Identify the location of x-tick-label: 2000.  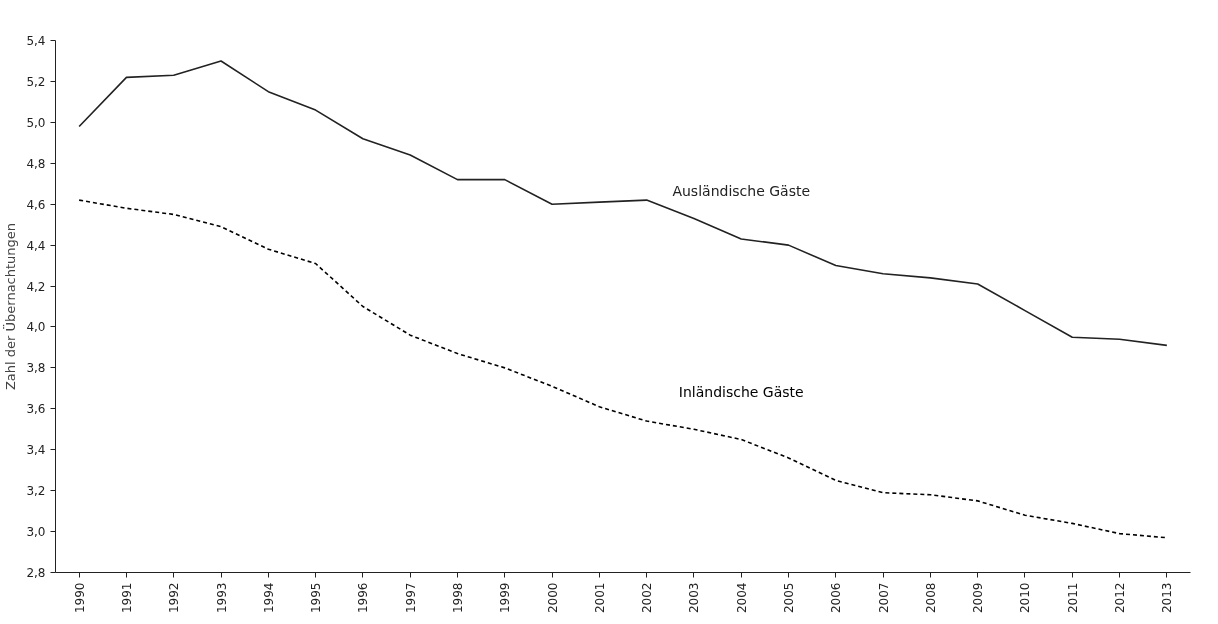
(552, 598).